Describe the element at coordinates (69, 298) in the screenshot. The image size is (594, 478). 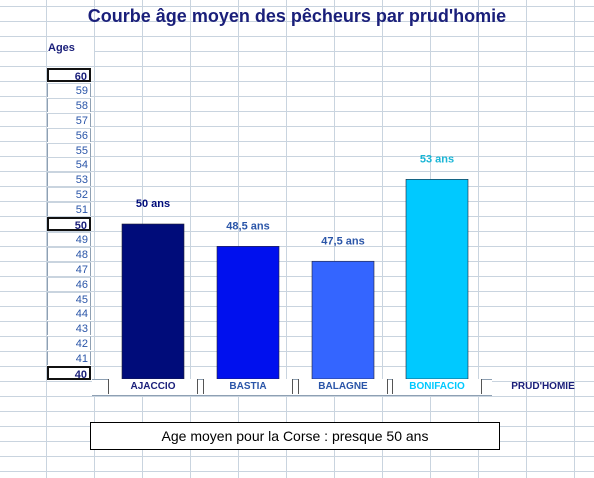
I see `y-tick-label: 45` at that location.